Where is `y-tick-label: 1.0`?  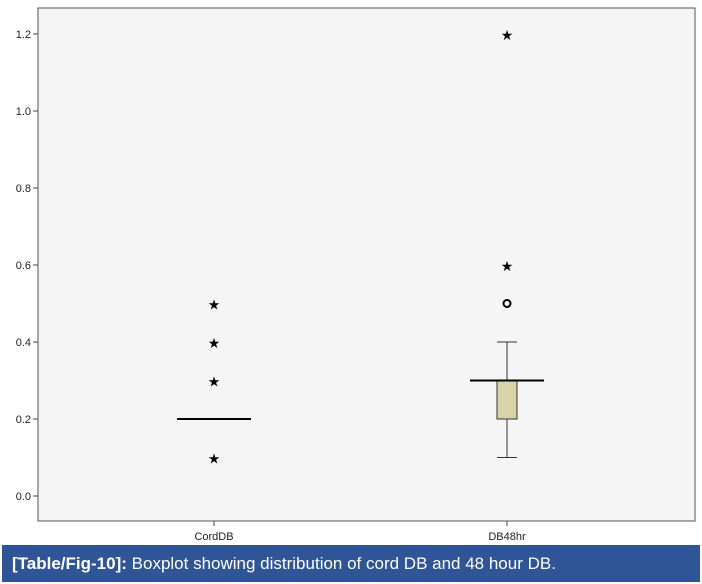
y-tick-label: 1.0 is located at coordinates (23, 112).